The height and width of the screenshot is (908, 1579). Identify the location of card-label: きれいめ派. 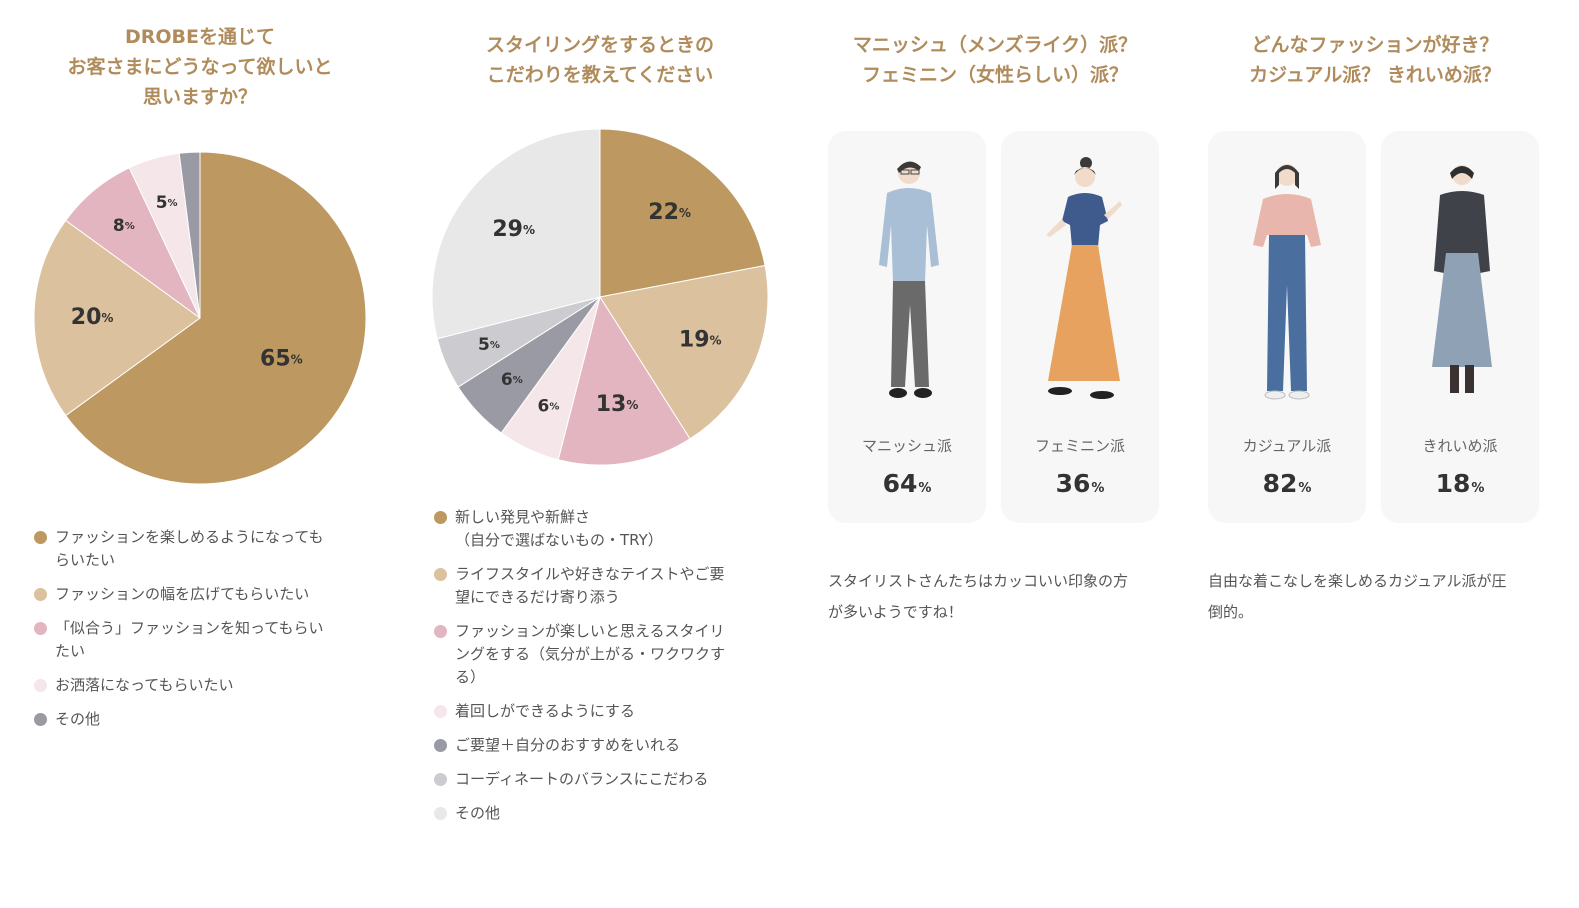
(1460, 446).